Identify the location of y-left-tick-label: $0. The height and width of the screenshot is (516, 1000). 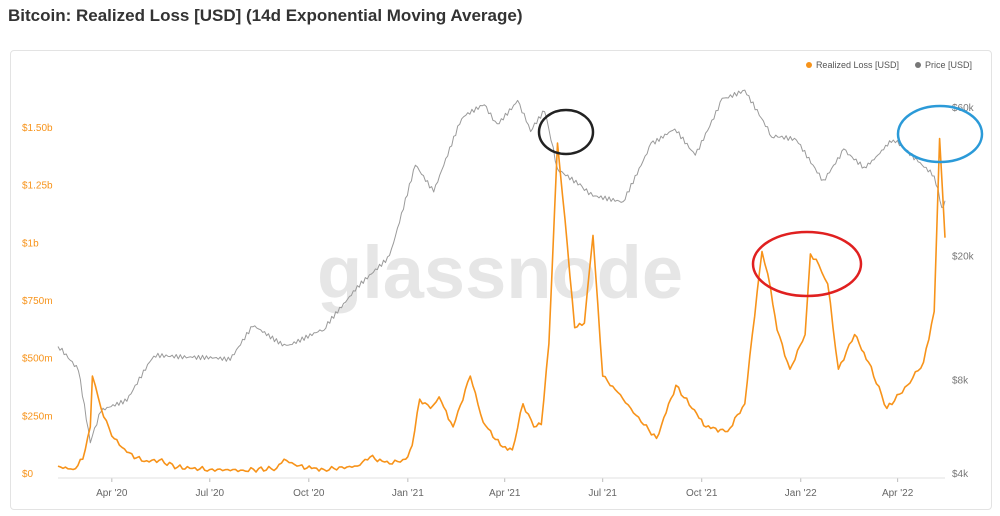
(28, 474).